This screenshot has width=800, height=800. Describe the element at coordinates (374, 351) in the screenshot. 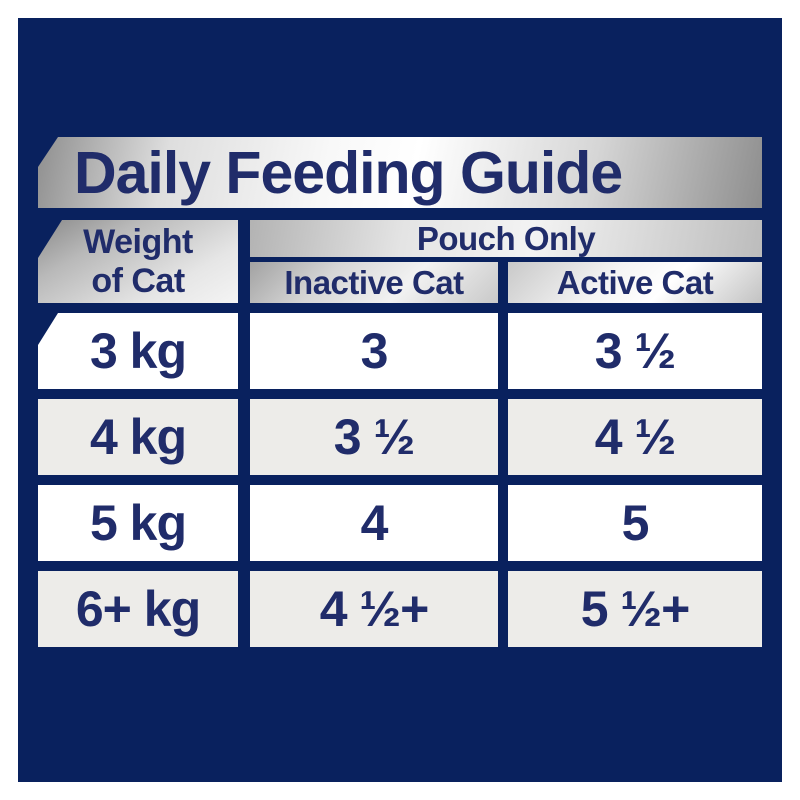

I see `cell-inactive-3kg: 3` at that location.